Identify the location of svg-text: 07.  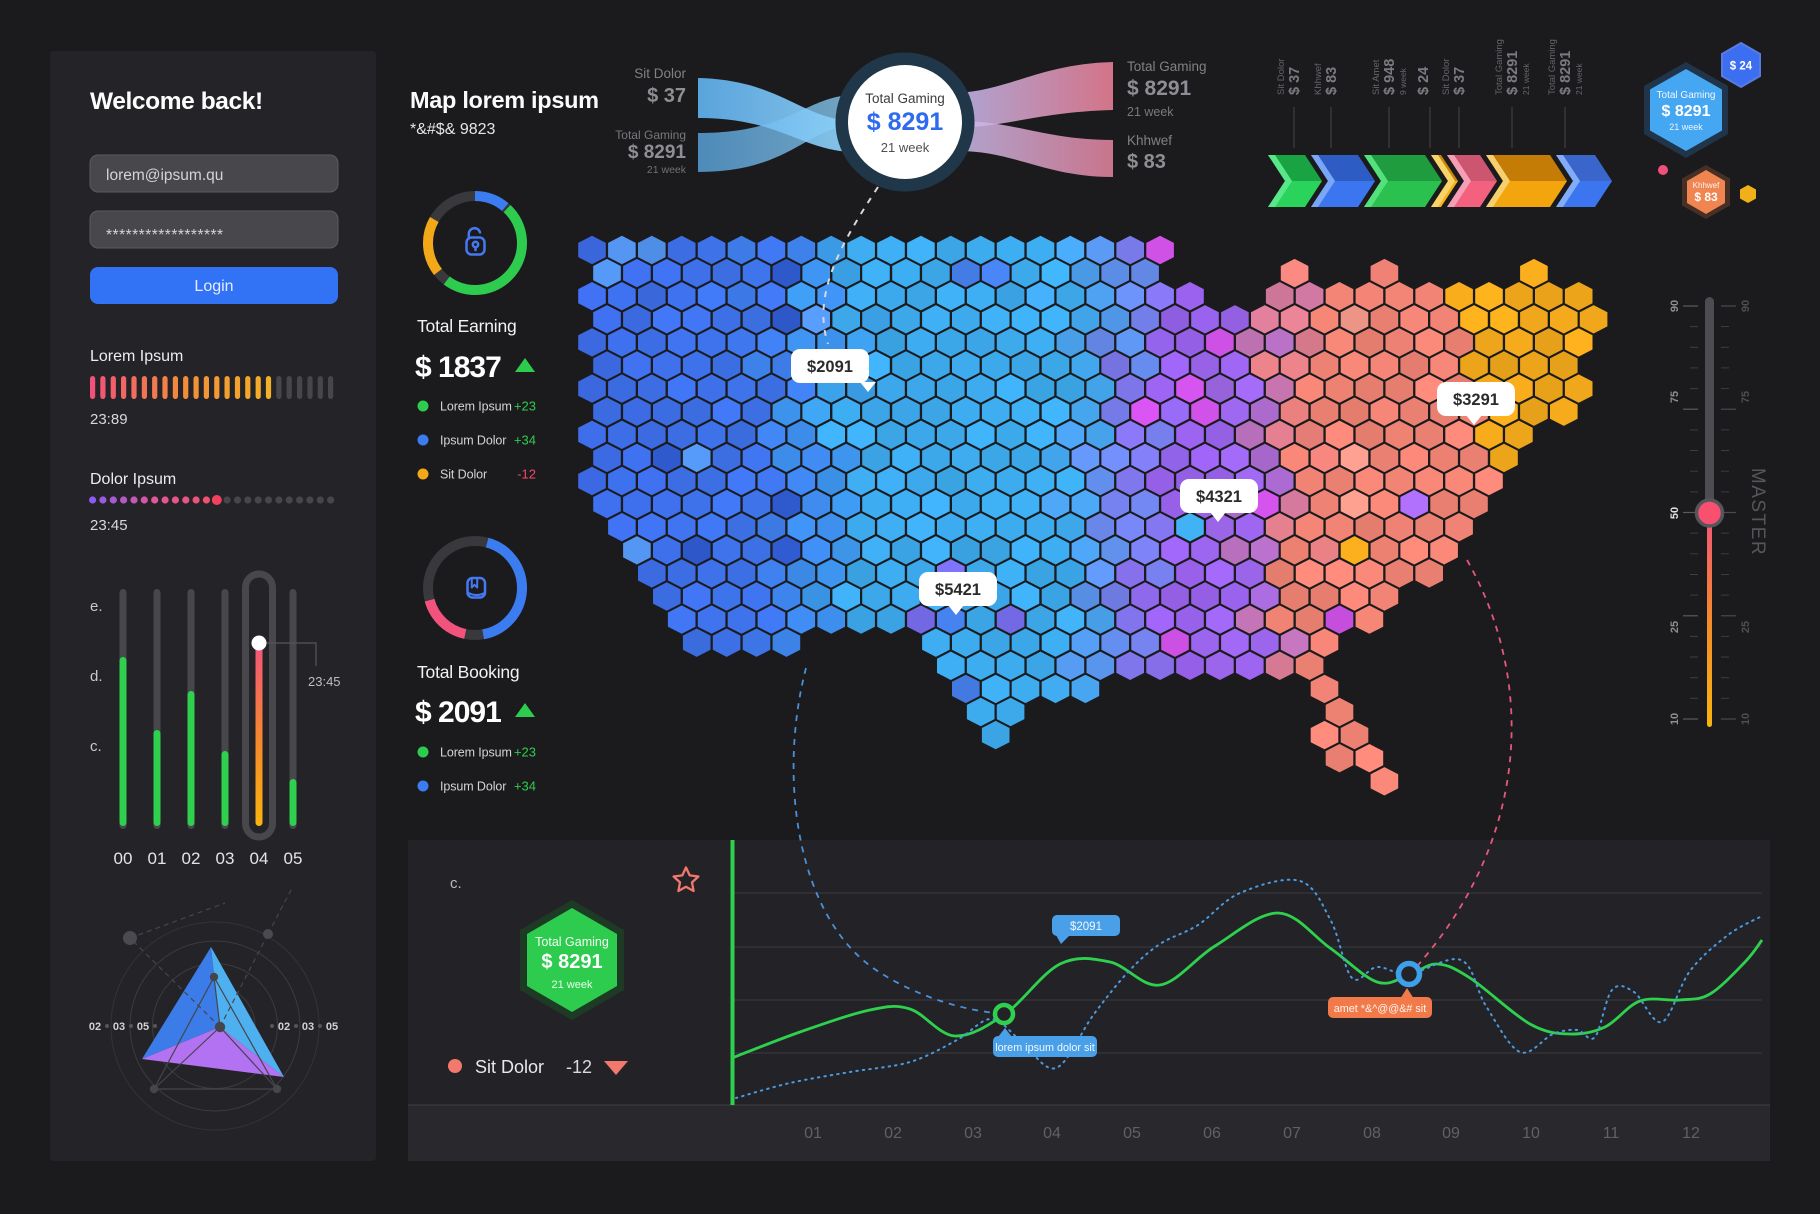
(1292, 1133).